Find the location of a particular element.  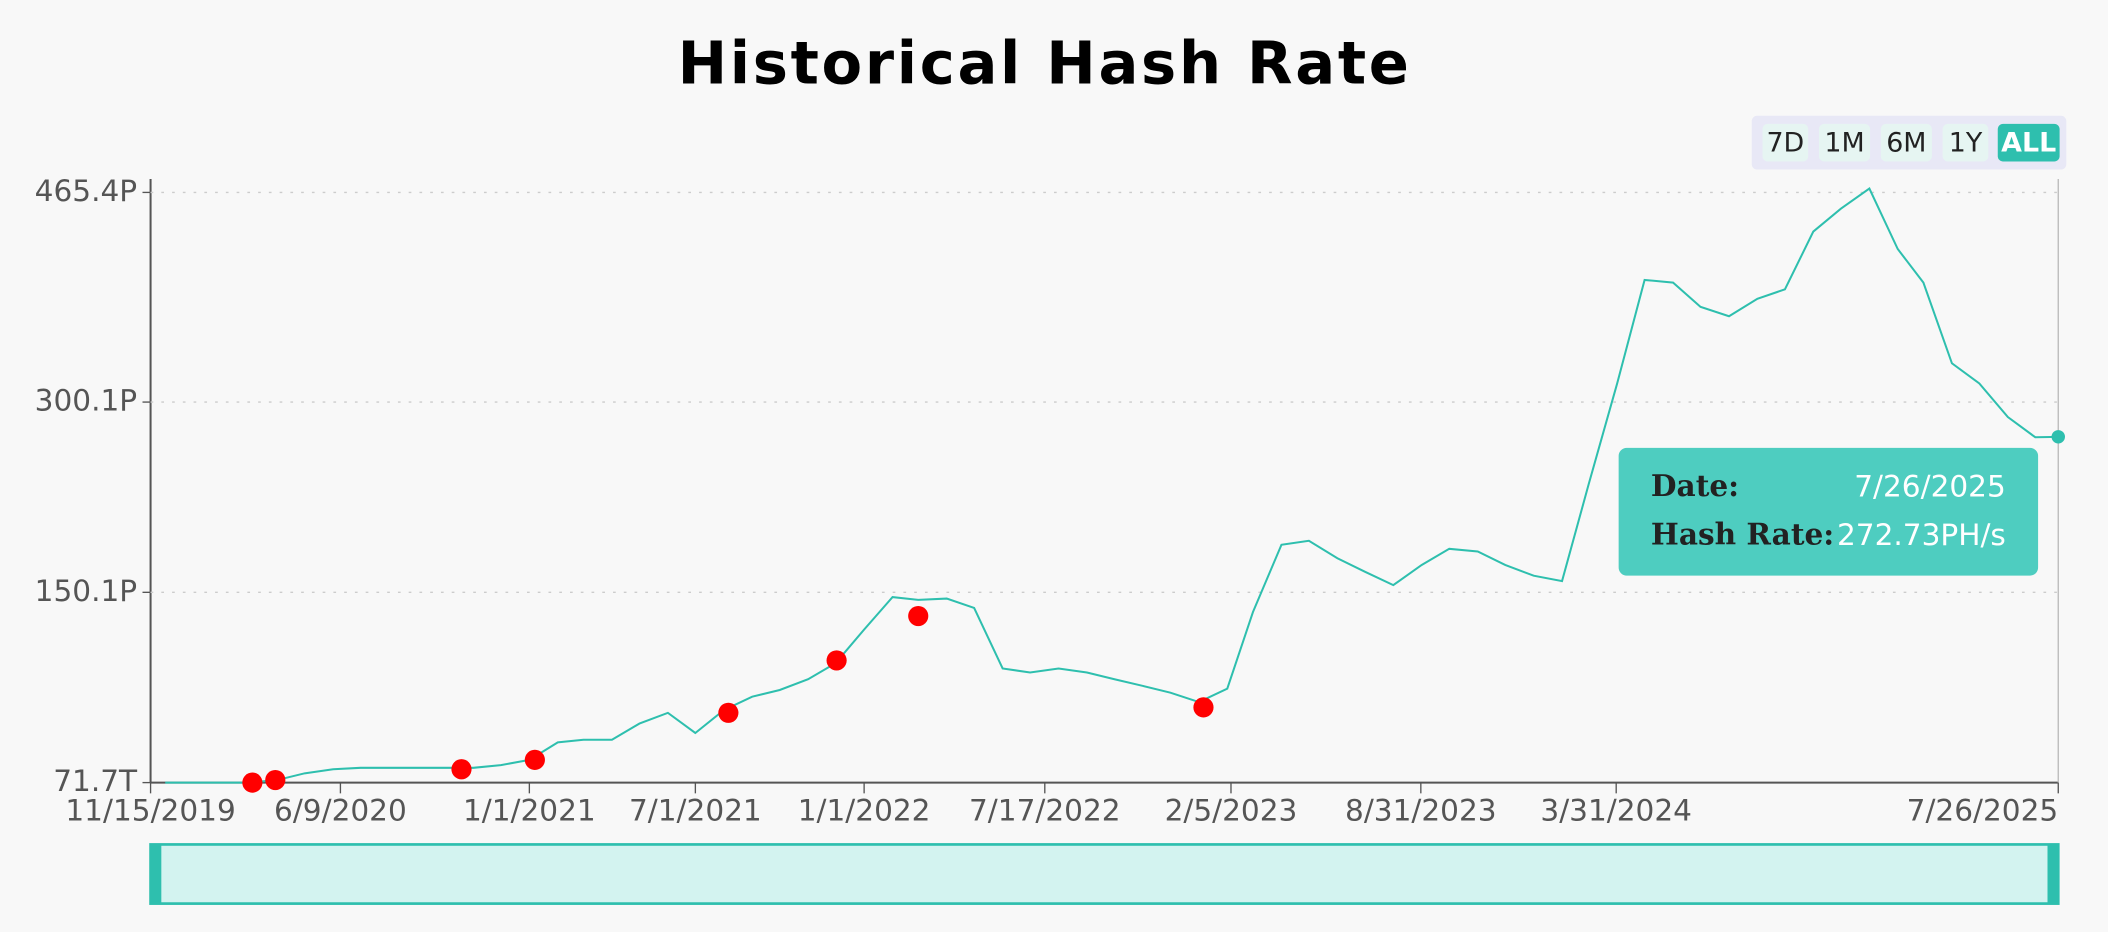

tooltip-box is located at coordinates (1828, 511).